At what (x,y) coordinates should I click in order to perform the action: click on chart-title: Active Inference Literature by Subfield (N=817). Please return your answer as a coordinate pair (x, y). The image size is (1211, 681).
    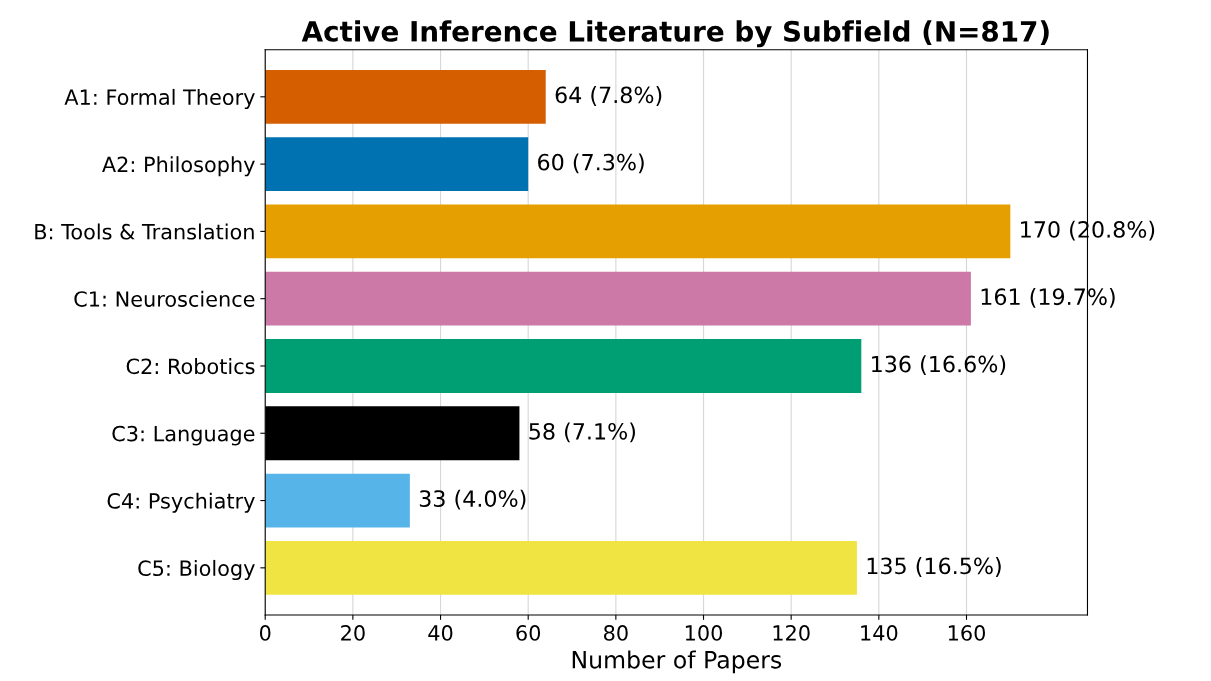
    Looking at the image, I should click on (675, 34).